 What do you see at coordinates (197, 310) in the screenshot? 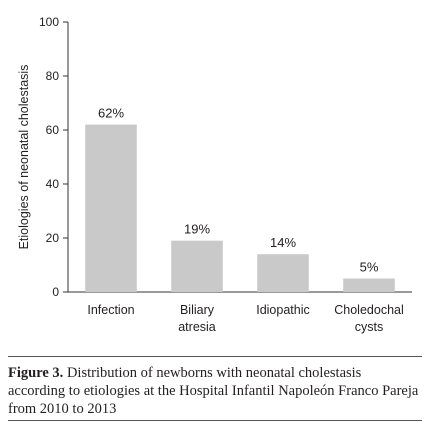
I see `x-category-label-line: Biliary` at bounding box center [197, 310].